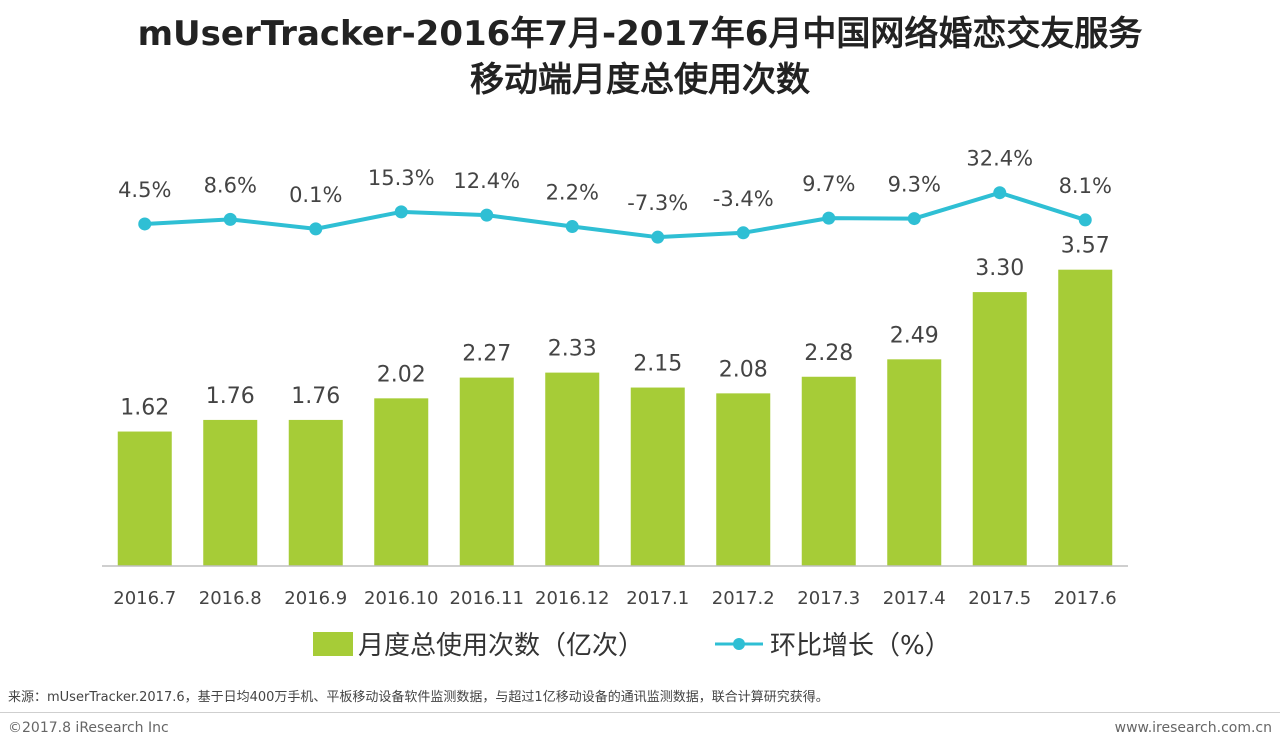 Image resolution: width=1280 pixels, height=741 pixels. What do you see at coordinates (486, 354) in the screenshot?
I see `bar-value-label: 2.27` at bounding box center [486, 354].